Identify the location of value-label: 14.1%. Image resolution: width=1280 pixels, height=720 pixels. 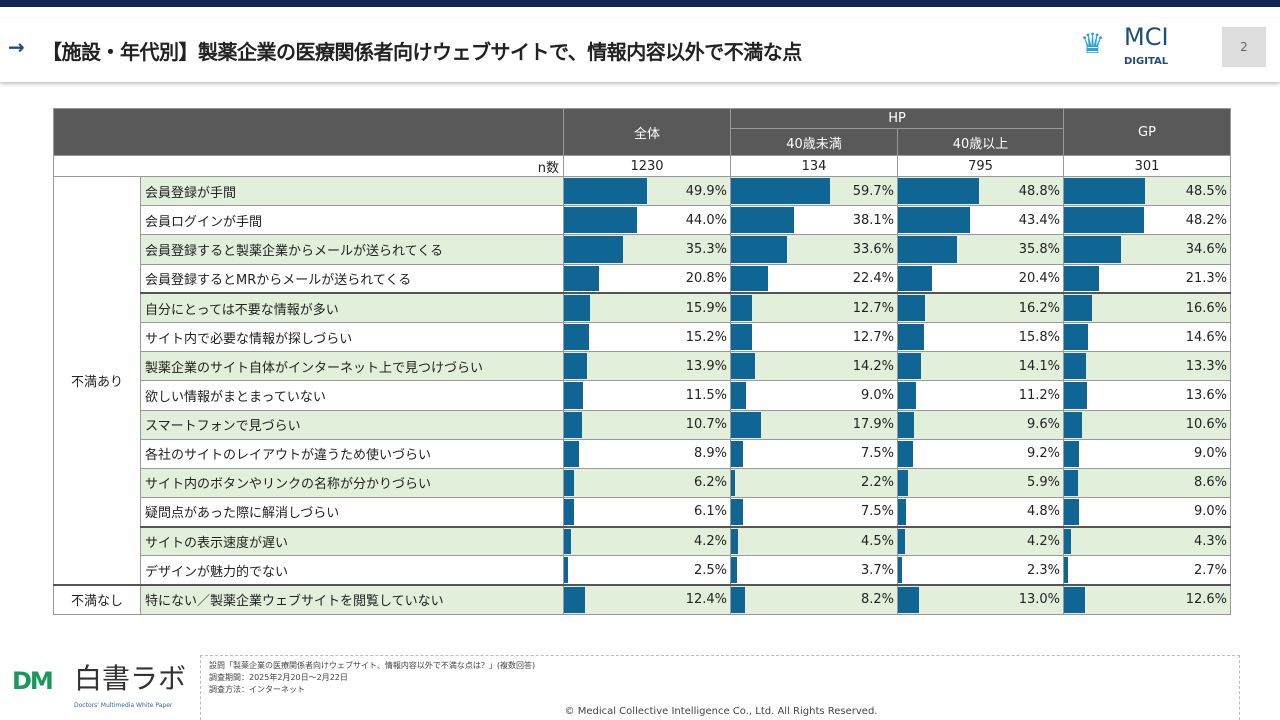
(1039, 366).